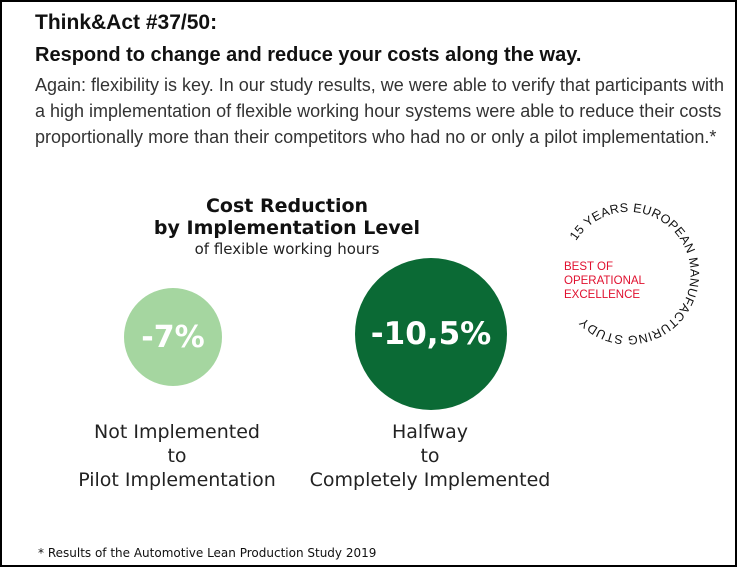  What do you see at coordinates (602, 295) in the screenshot?
I see `badge-line: EXCELLENCE` at bounding box center [602, 295].